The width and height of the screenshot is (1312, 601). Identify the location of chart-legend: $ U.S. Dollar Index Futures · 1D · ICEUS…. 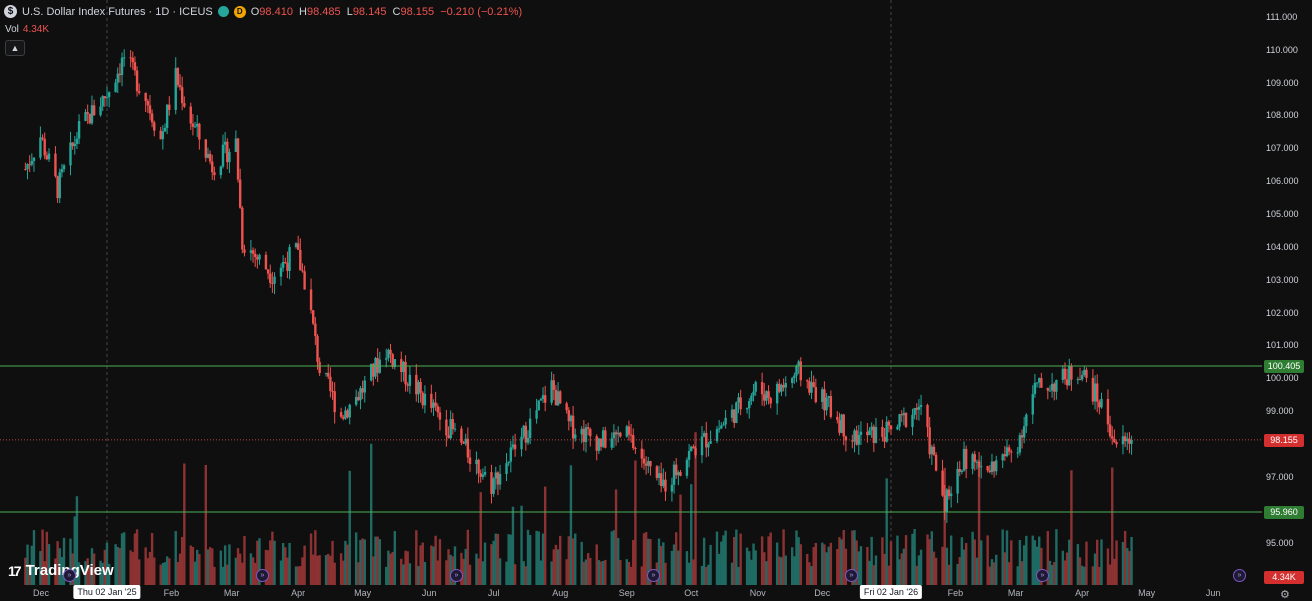
(264, 11).